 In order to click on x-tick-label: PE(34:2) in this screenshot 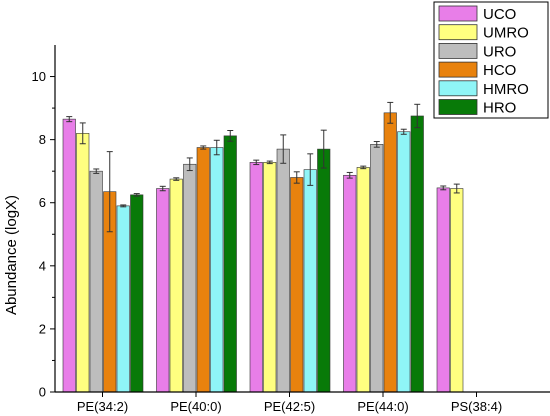, I will do `click(102, 406)`.